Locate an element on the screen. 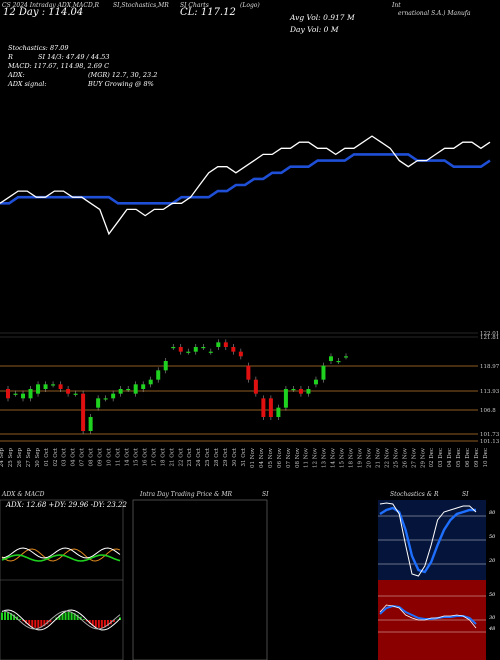 This screenshot has height=660, width=500. intraday-panel is located at coordinates (200, 579).